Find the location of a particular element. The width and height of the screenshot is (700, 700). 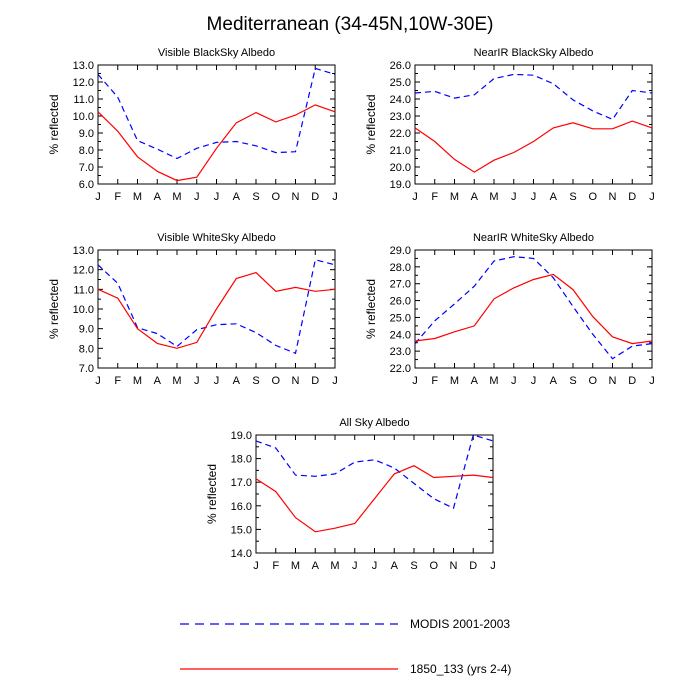

y-tick-label: 20.0 is located at coordinates (400, 168).